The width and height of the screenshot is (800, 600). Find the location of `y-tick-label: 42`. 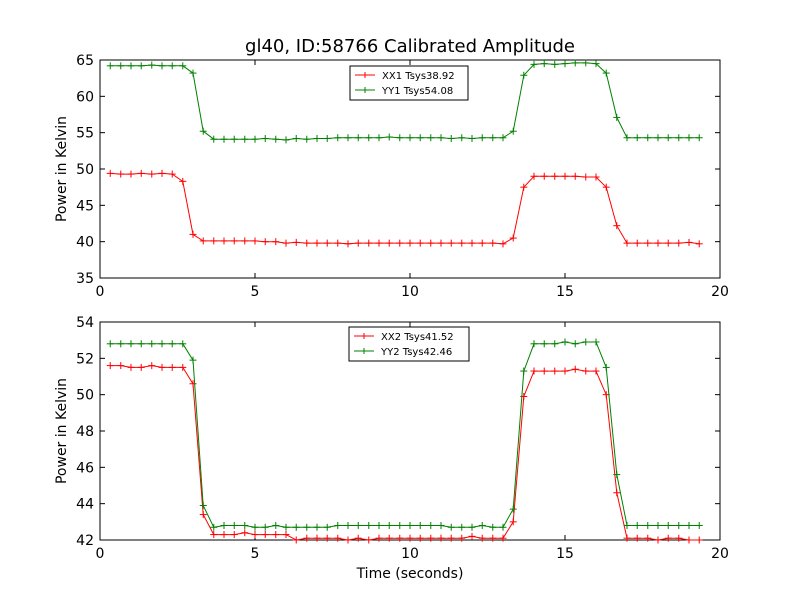

y-tick-label: 42 is located at coordinates (85, 541).